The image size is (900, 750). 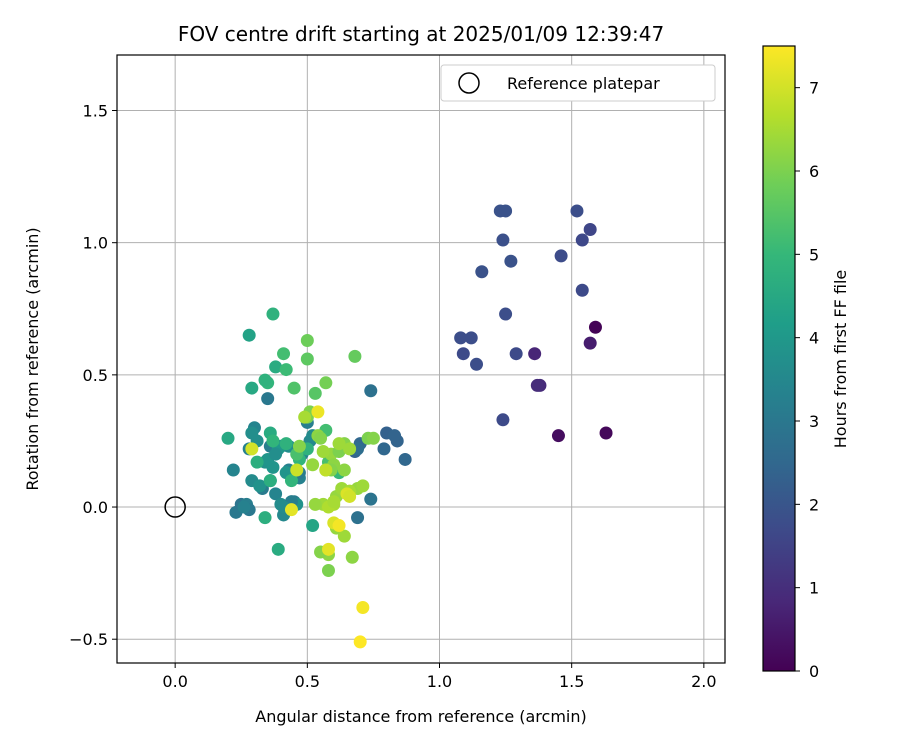 What do you see at coordinates (807, 380) in the screenshot?
I see `colorbar-ticks: 0 1 2 3 4 5 6 7` at bounding box center [807, 380].